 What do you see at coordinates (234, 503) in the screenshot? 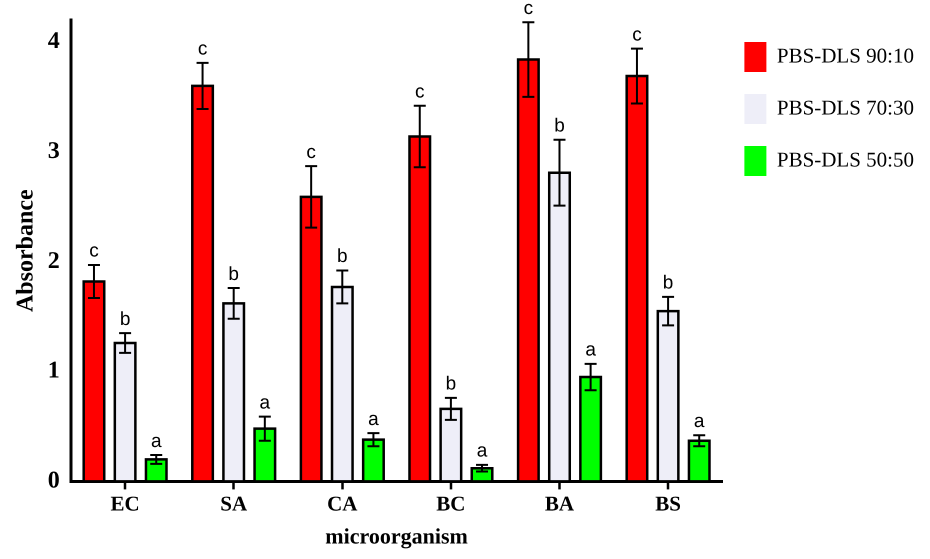
I see `x-tick-label: SA` at bounding box center [234, 503].